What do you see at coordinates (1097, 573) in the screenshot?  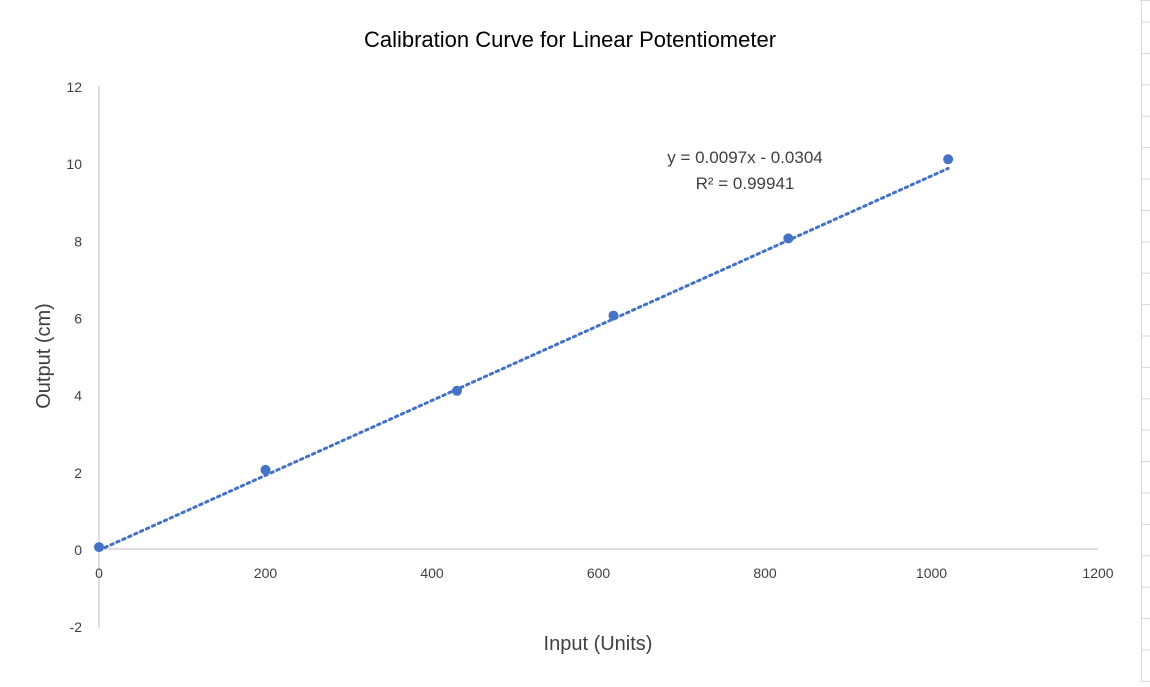 I see `x-tick-label: 1200` at bounding box center [1097, 573].